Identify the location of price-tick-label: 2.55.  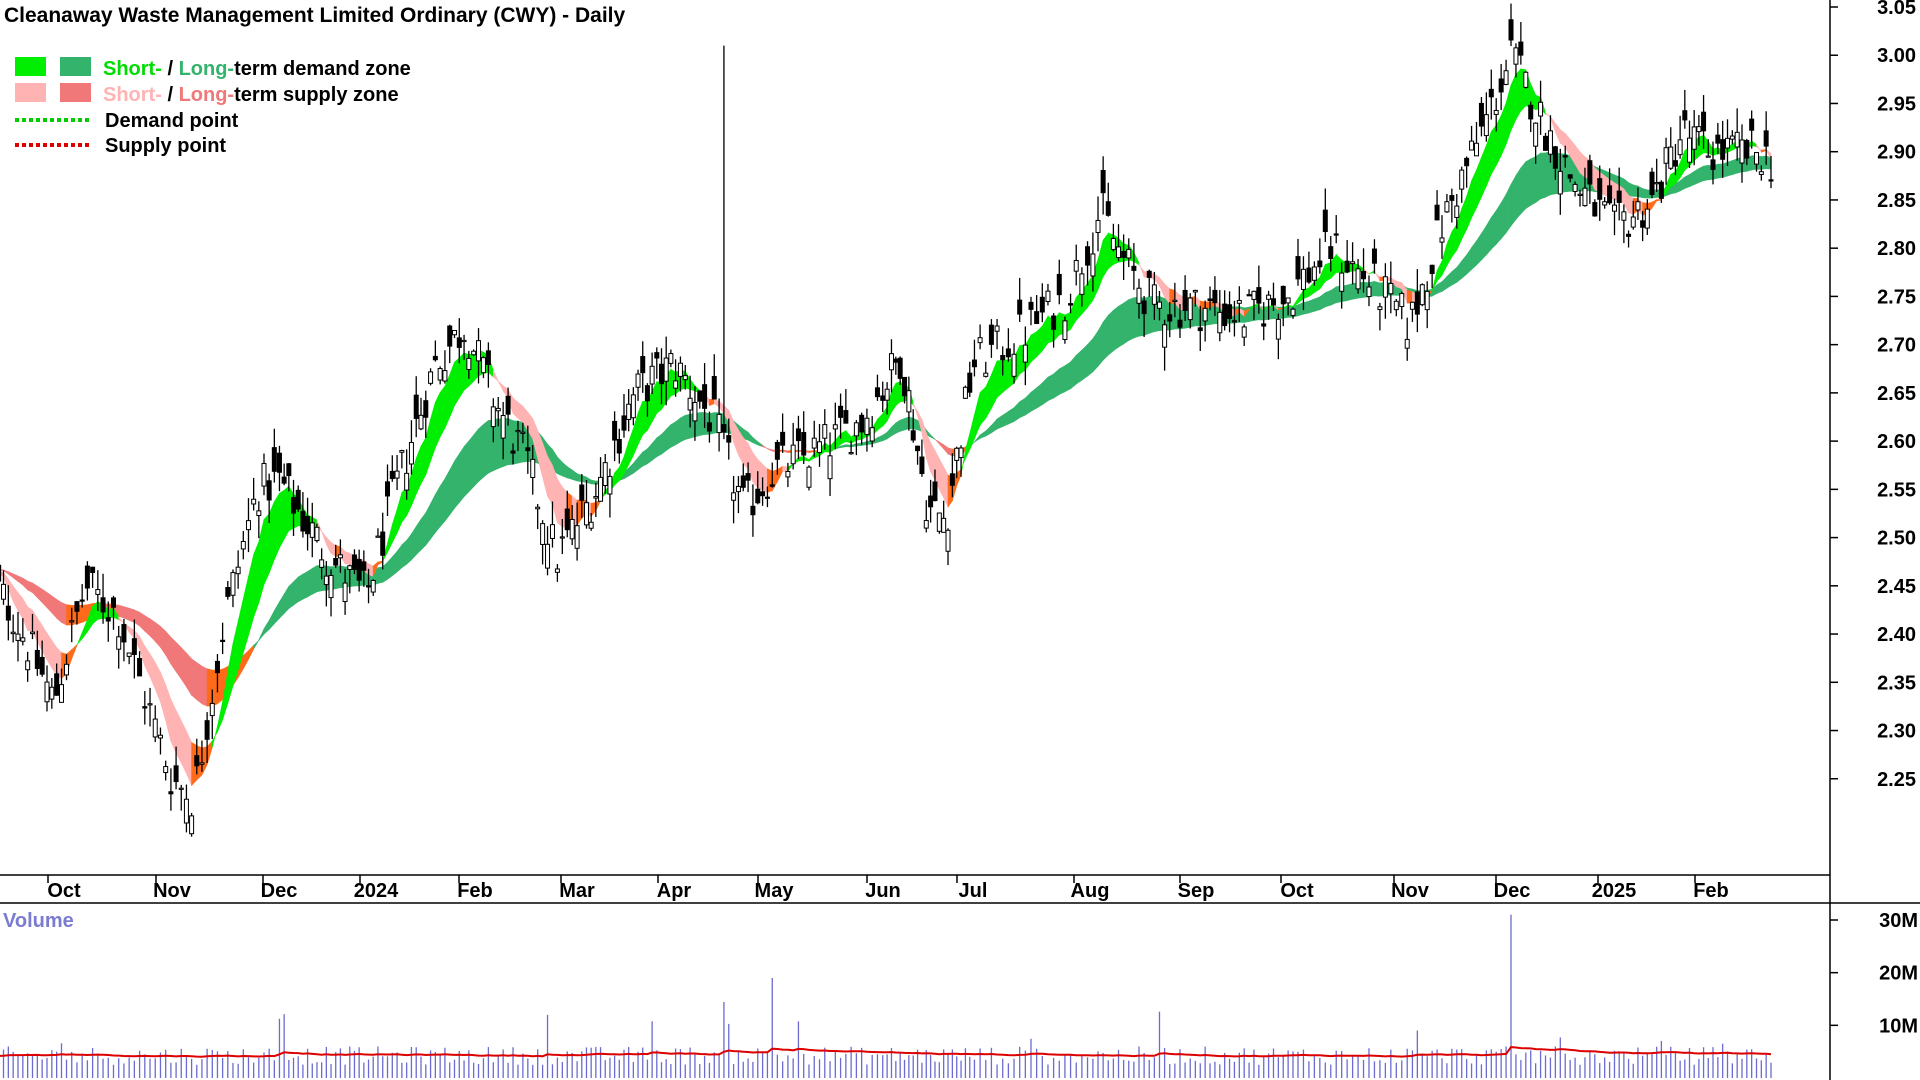
(1896, 490).